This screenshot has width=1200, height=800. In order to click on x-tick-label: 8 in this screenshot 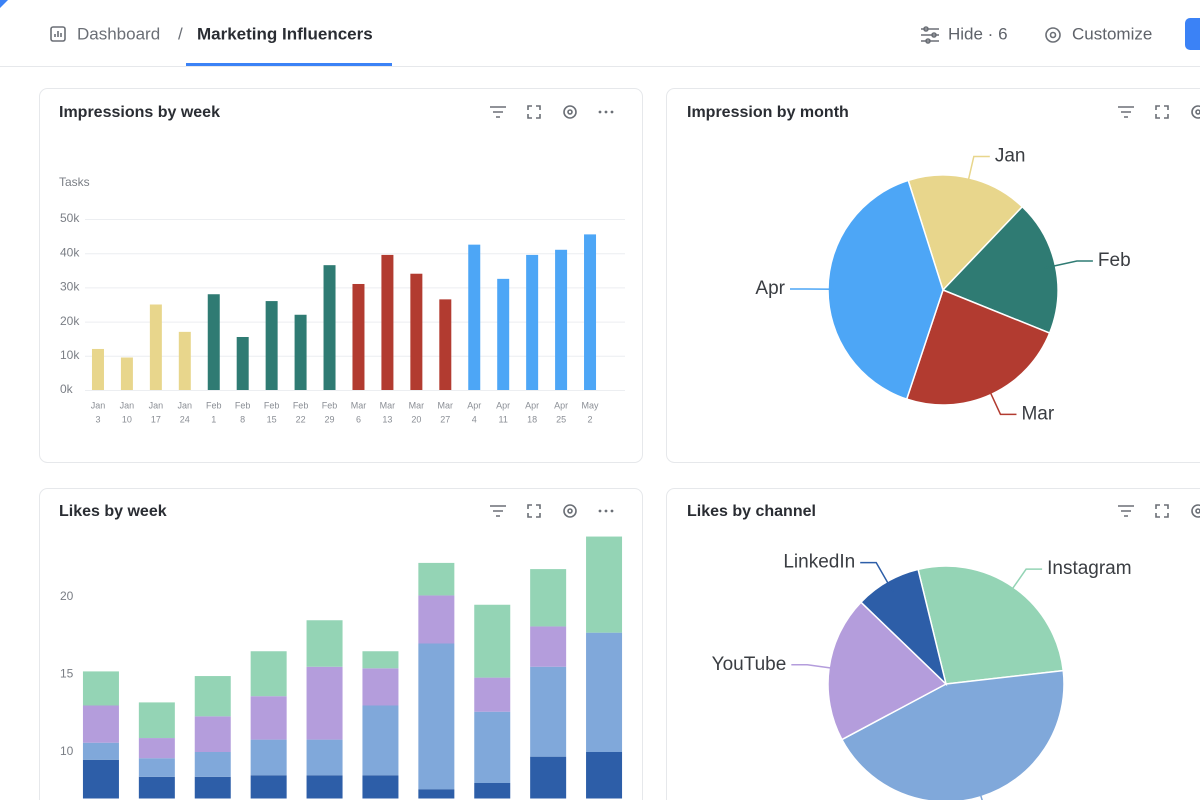, I will do `click(242, 419)`.